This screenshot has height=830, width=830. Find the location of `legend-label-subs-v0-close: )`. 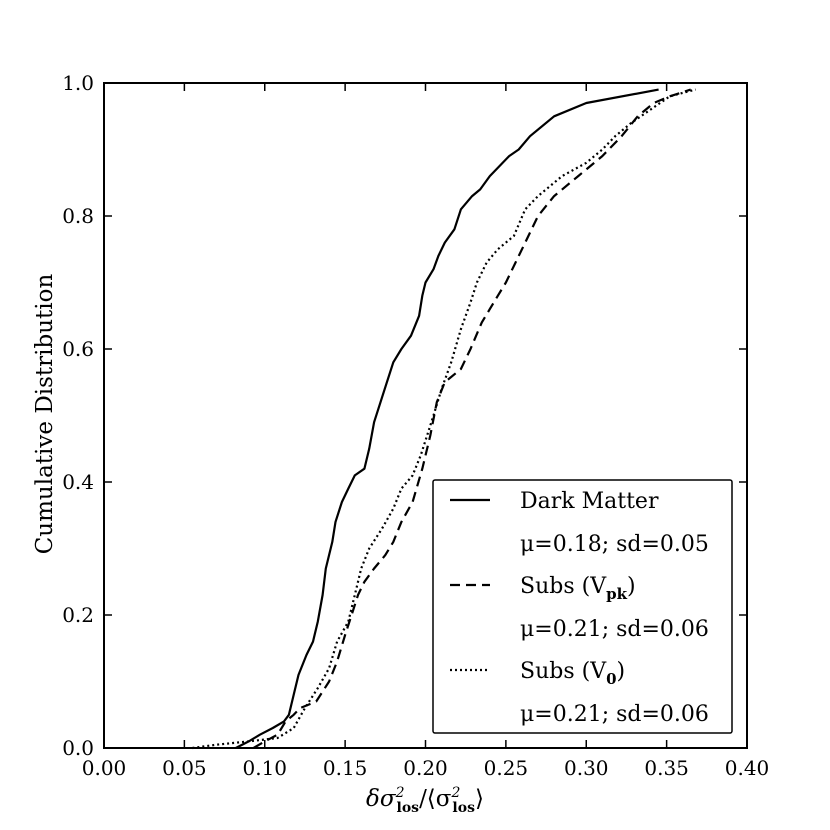

legend-label-subs-v0-close: ) is located at coordinates (621, 671).